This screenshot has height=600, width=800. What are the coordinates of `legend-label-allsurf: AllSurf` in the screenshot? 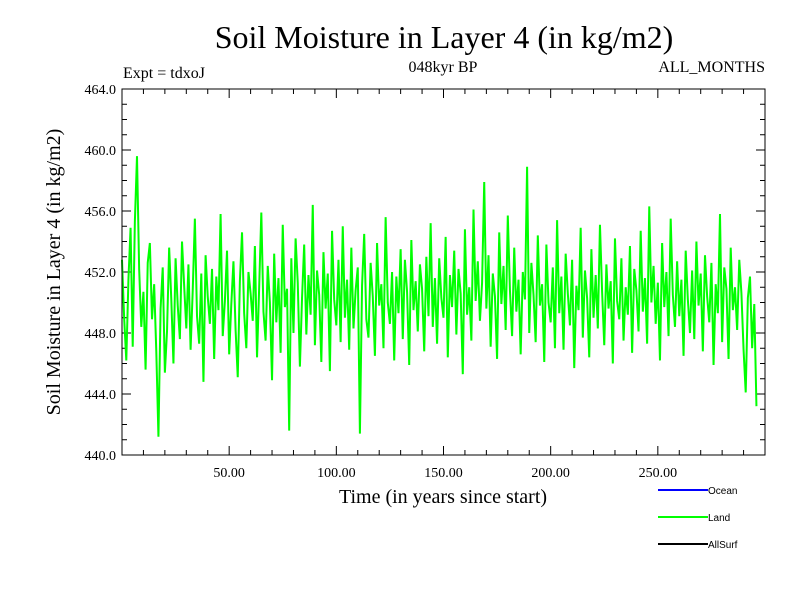 It's located at (723, 545).